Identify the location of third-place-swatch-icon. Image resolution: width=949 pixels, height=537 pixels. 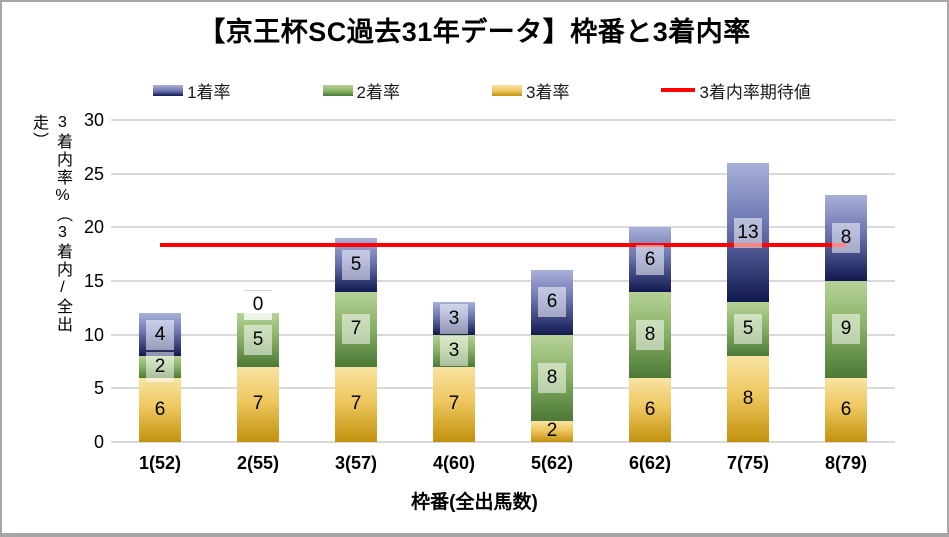
(507, 90).